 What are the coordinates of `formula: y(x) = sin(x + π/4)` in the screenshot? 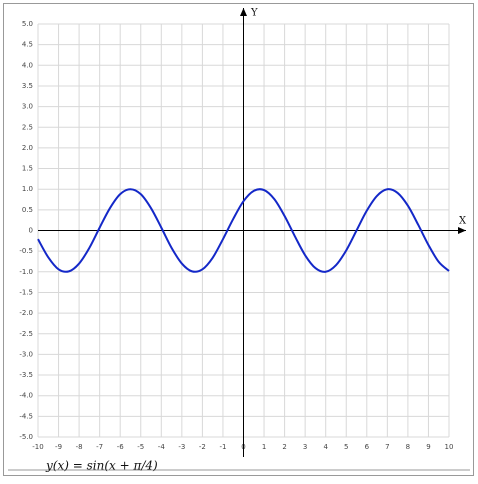 It's located at (101, 466).